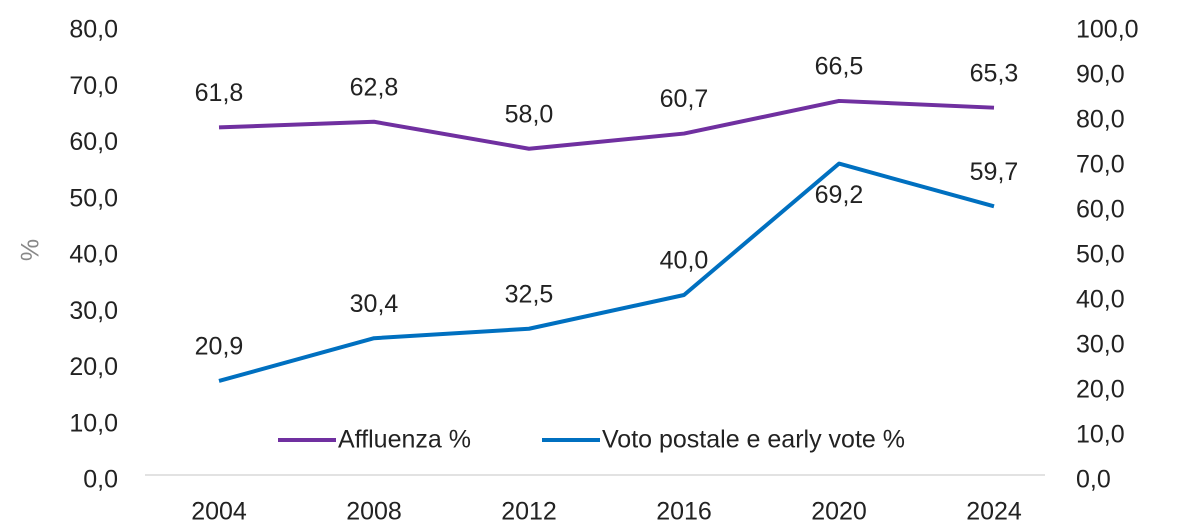 The height and width of the screenshot is (527, 1180). What do you see at coordinates (93, 367) in the screenshot?
I see `y-tick-label: 20,0` at bounding box center [93, 367].